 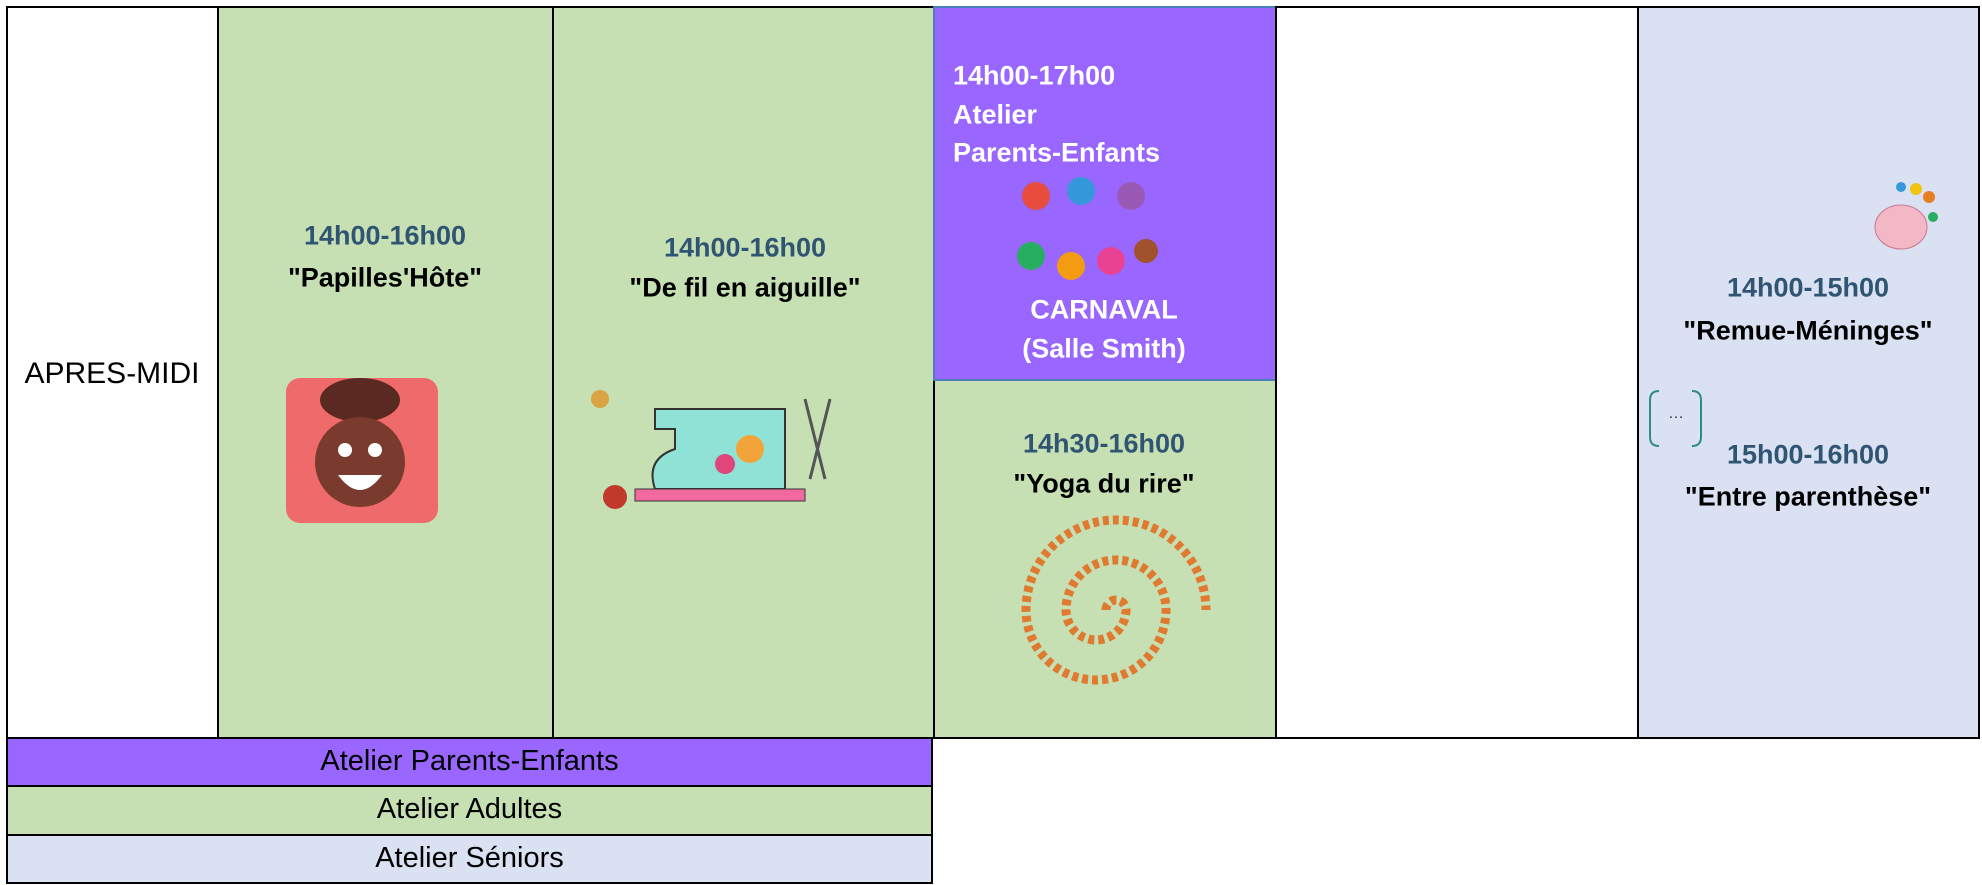 What do you see at coordinates (1087, 228) in the screenshot?
I see `kids-image` at bounding box center [1087, 228].